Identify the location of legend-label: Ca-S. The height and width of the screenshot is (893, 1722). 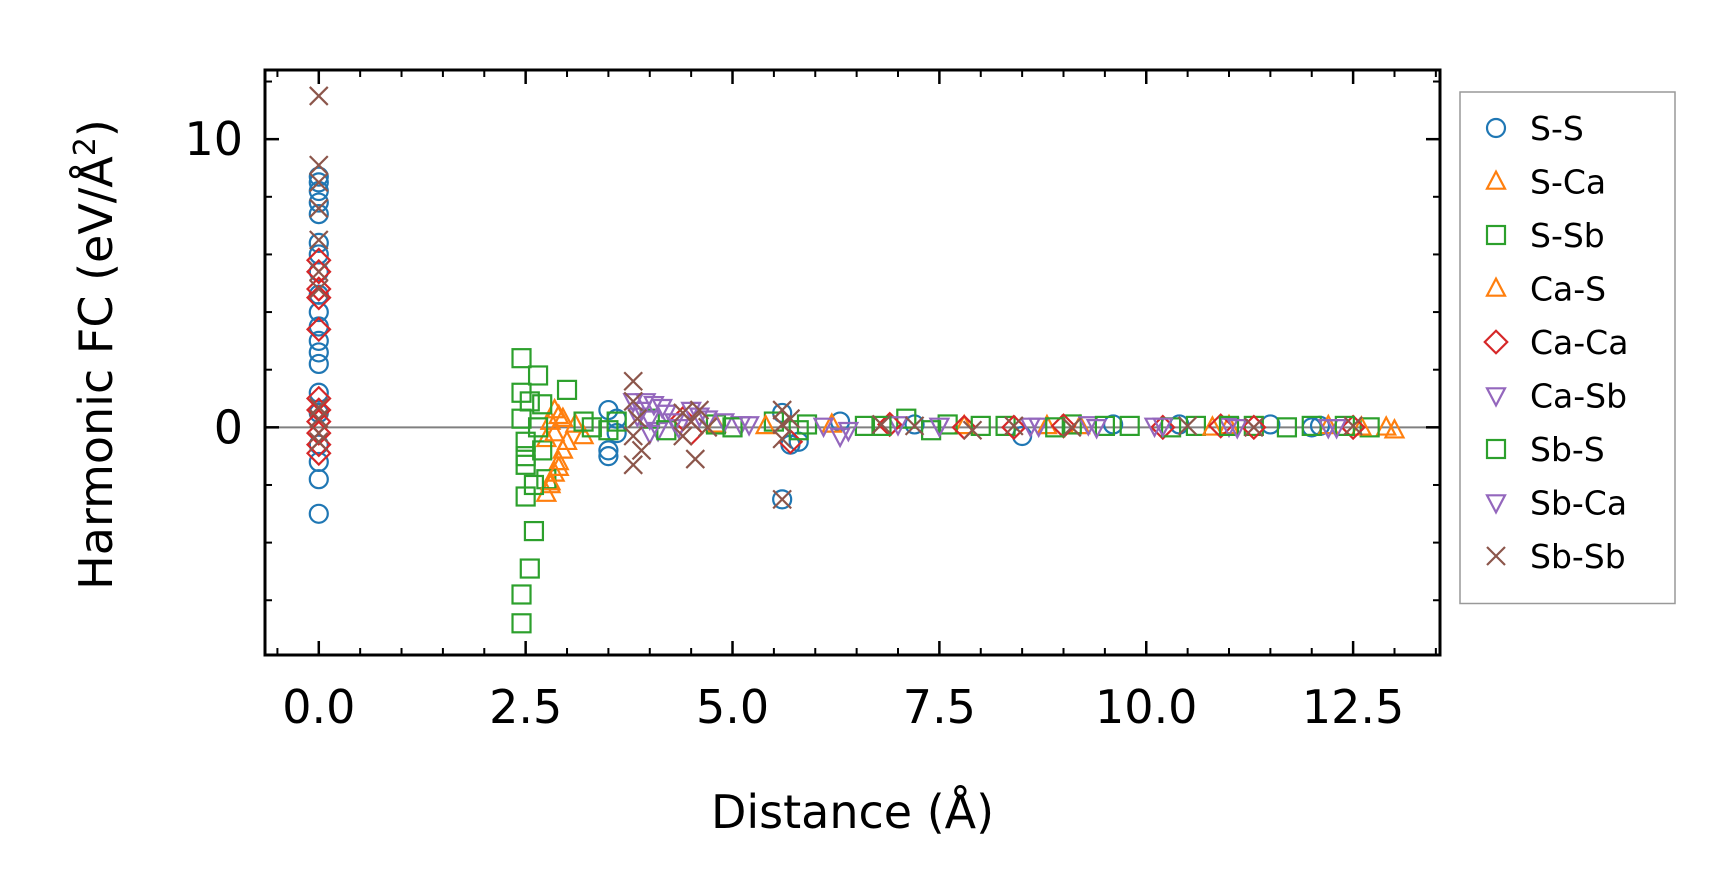
(1568, 289).